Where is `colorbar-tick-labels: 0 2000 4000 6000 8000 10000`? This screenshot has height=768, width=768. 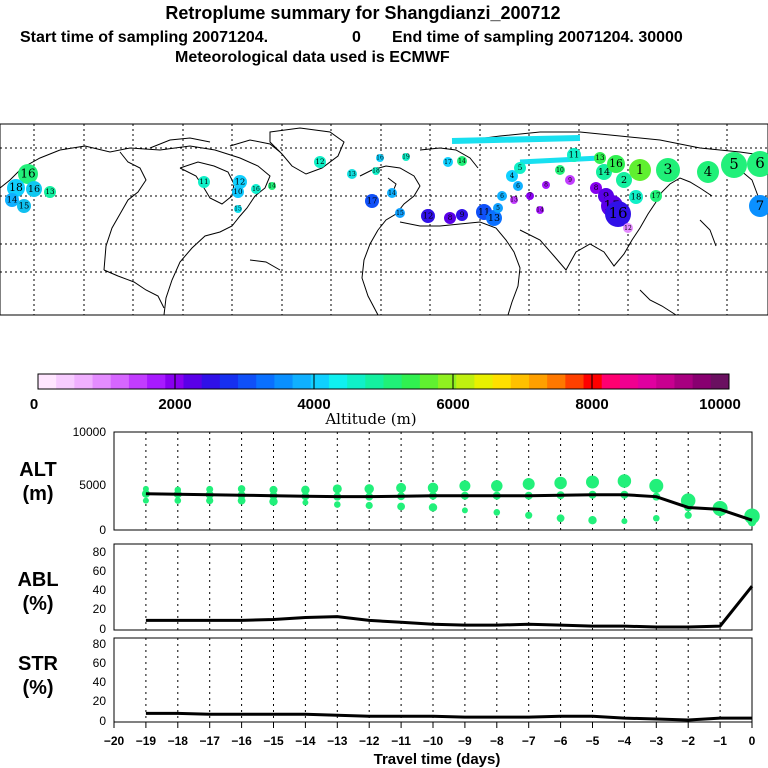 colorbar-tick-labels: 0 2000 4000 6000 8000 10000 is located at coordinates (385, 404).